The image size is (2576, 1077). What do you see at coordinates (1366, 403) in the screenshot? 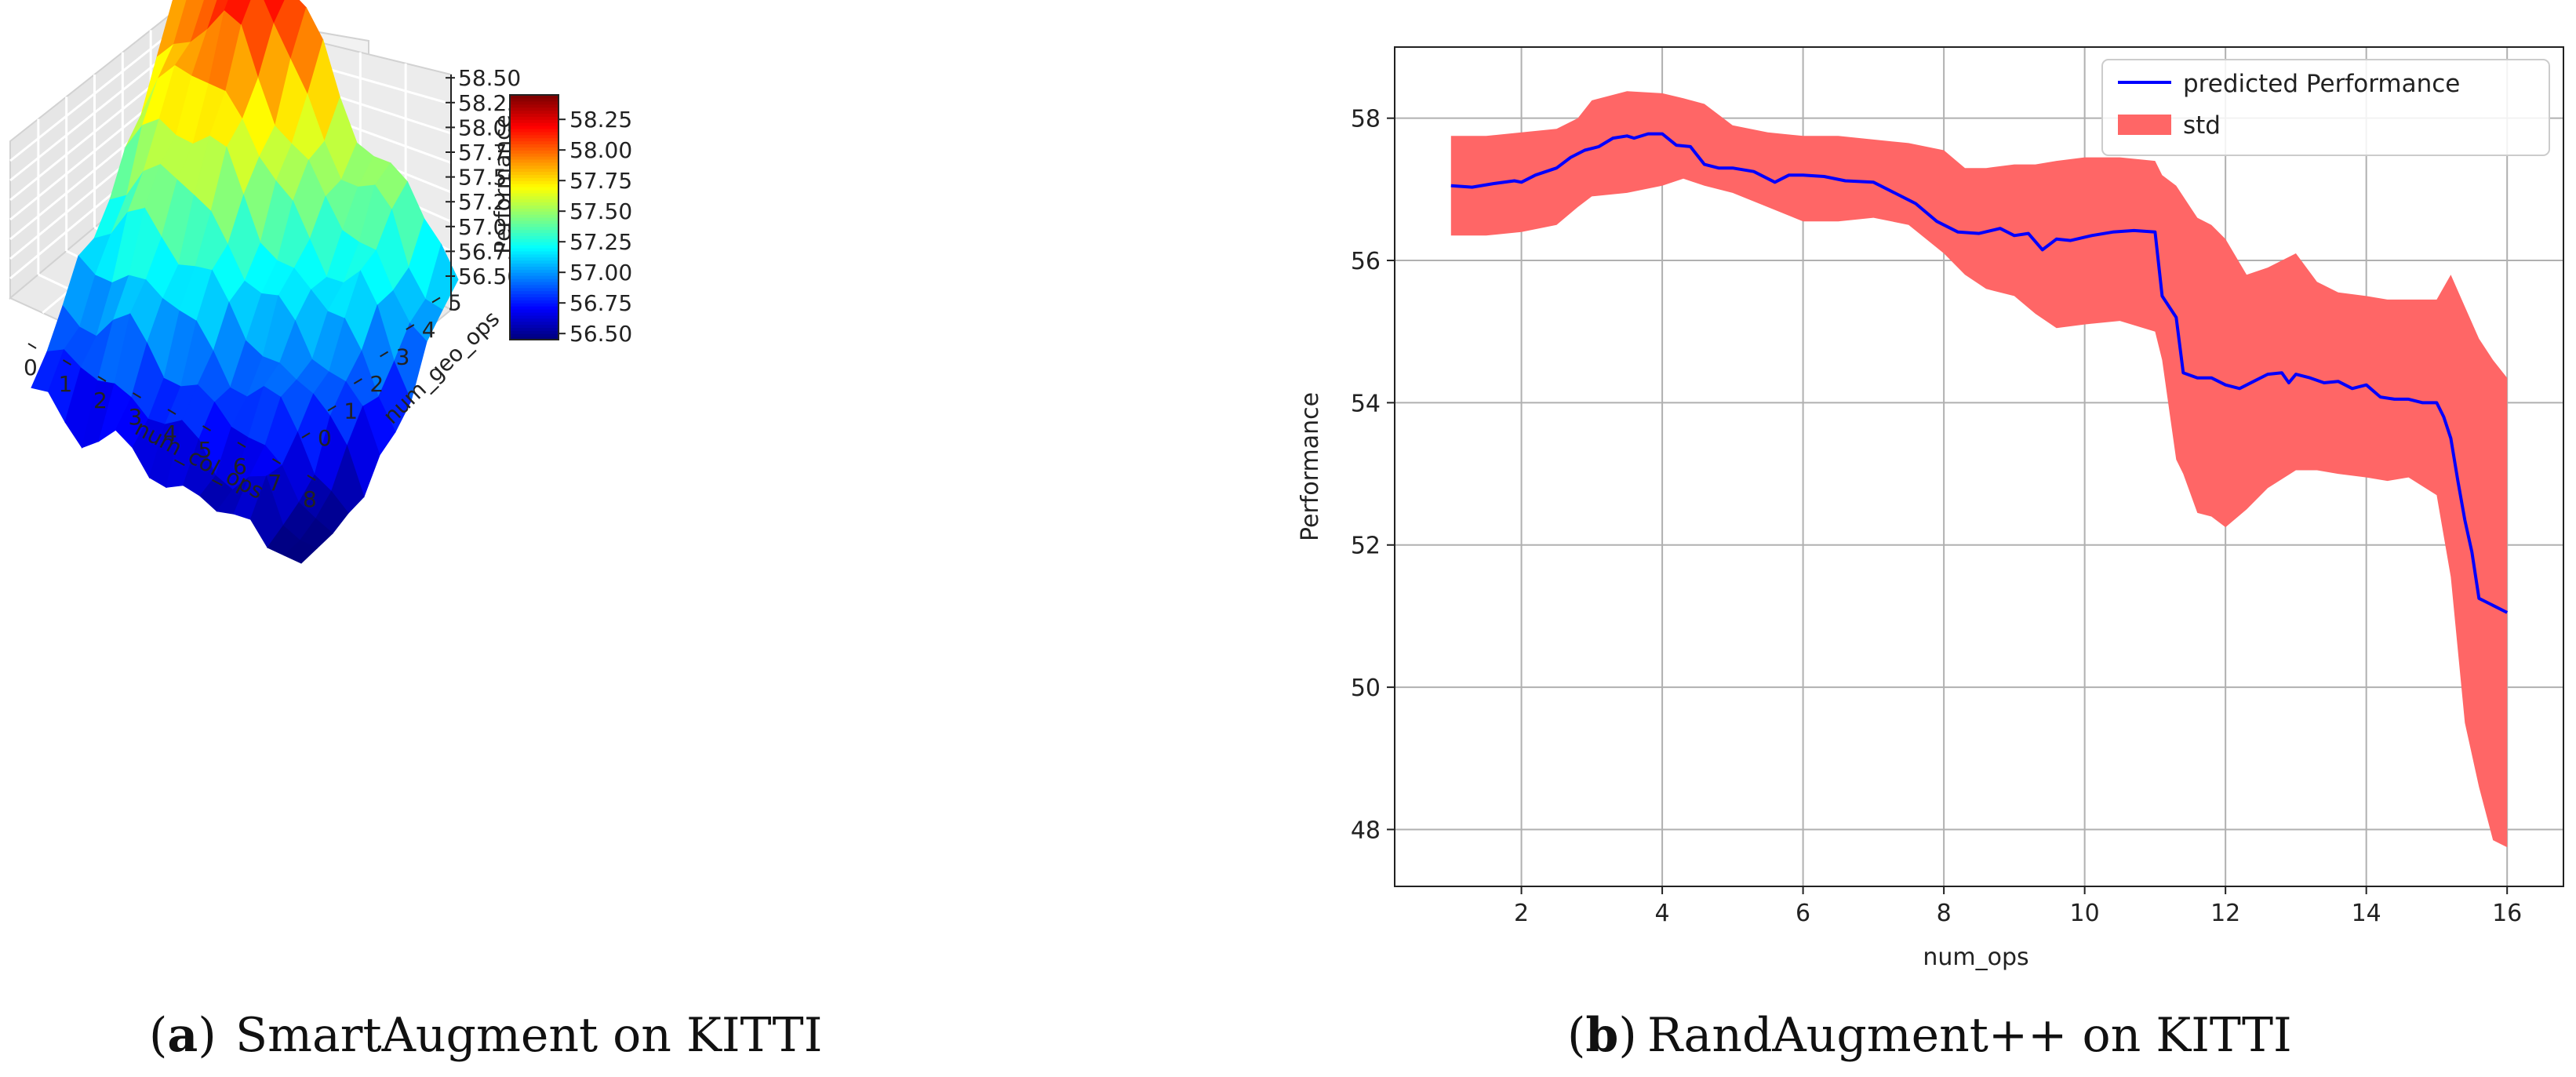
I see `y-tick-label: 54` at bounding box center [1366, 403].